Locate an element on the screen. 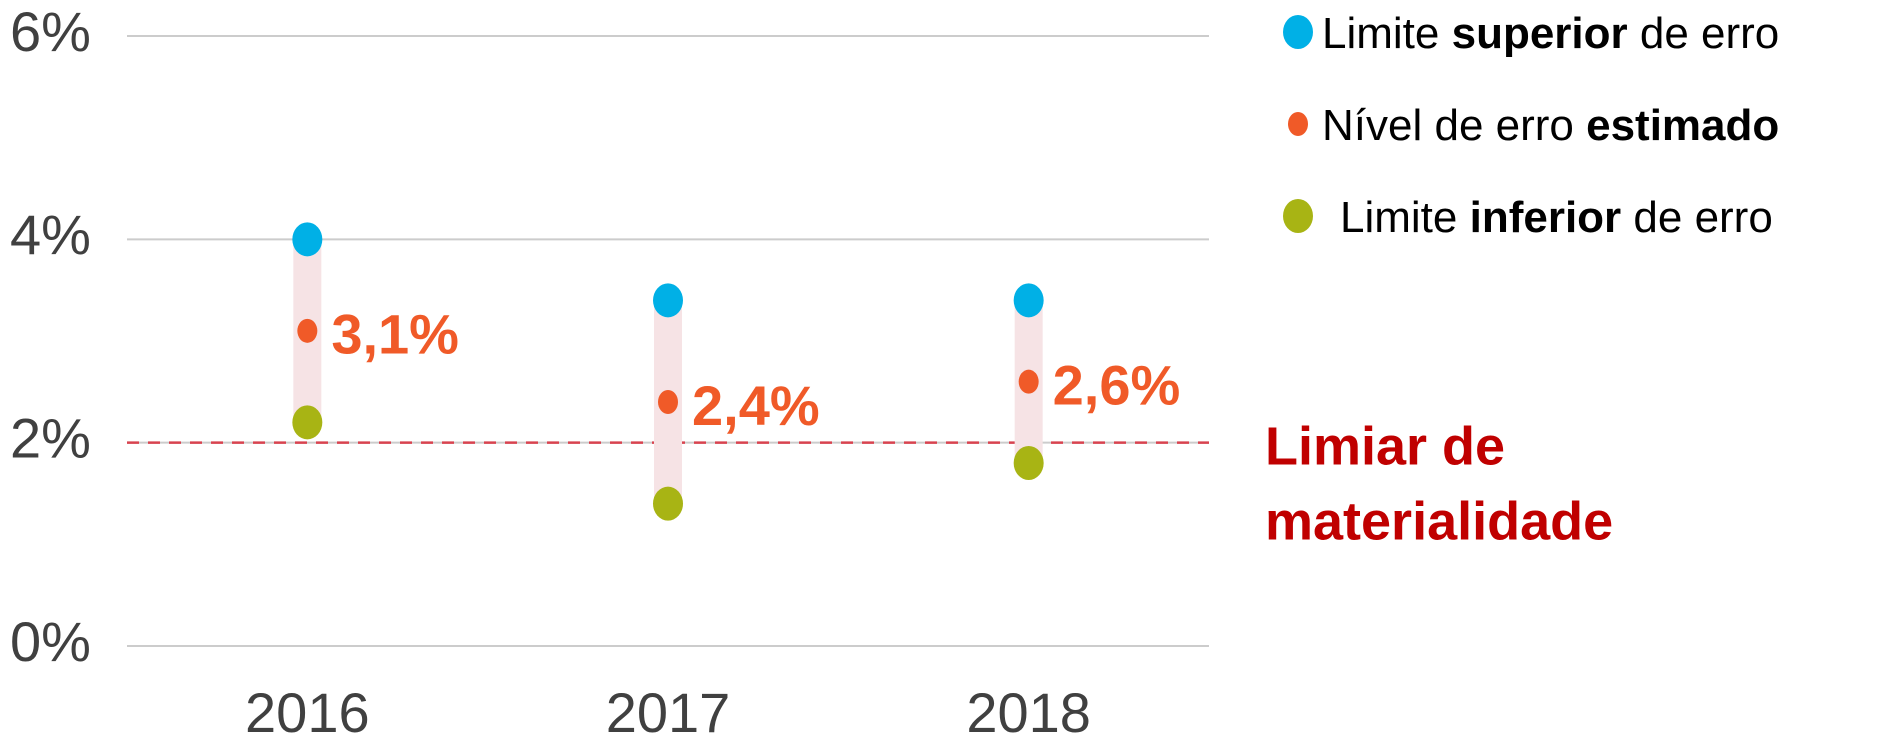 This screenshot has height=743, width=1890. data-label: 3,1% is located at coordinates (395, 334).